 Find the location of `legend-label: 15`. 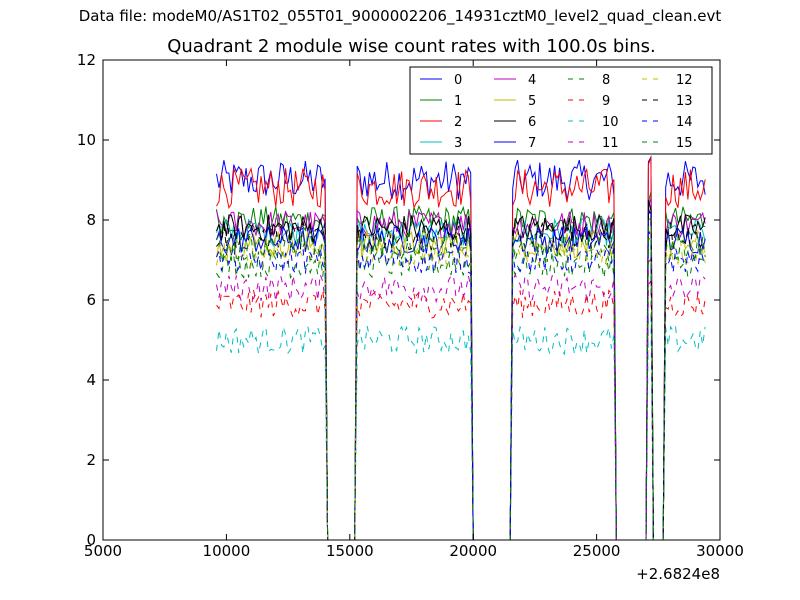

legend-label: 15 is located at coordinates (684, 143).